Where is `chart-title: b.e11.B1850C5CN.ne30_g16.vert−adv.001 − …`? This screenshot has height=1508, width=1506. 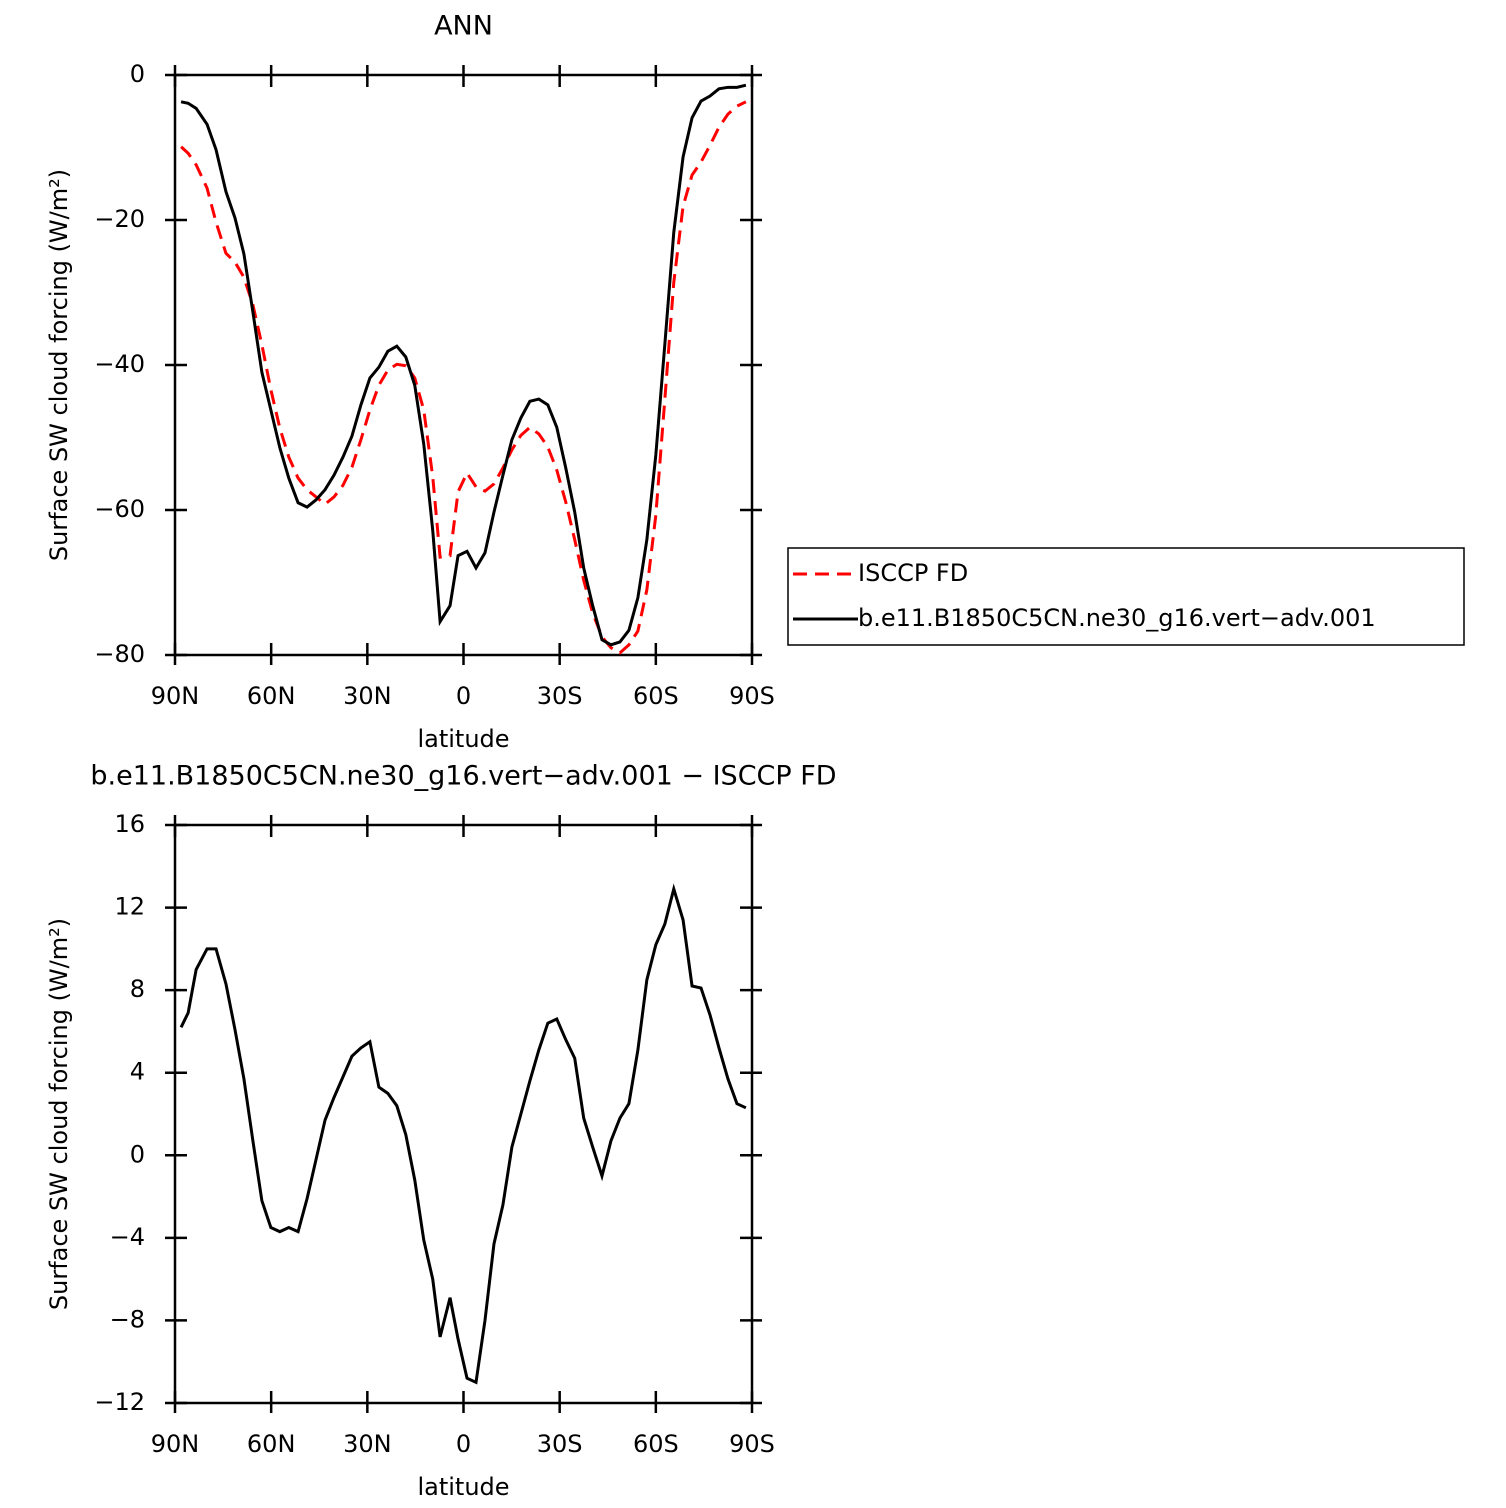
chart-title: b.e11.B1850C5CN.ne30_g16.vert−adv.001 − … is located at coordinates (463, 776).